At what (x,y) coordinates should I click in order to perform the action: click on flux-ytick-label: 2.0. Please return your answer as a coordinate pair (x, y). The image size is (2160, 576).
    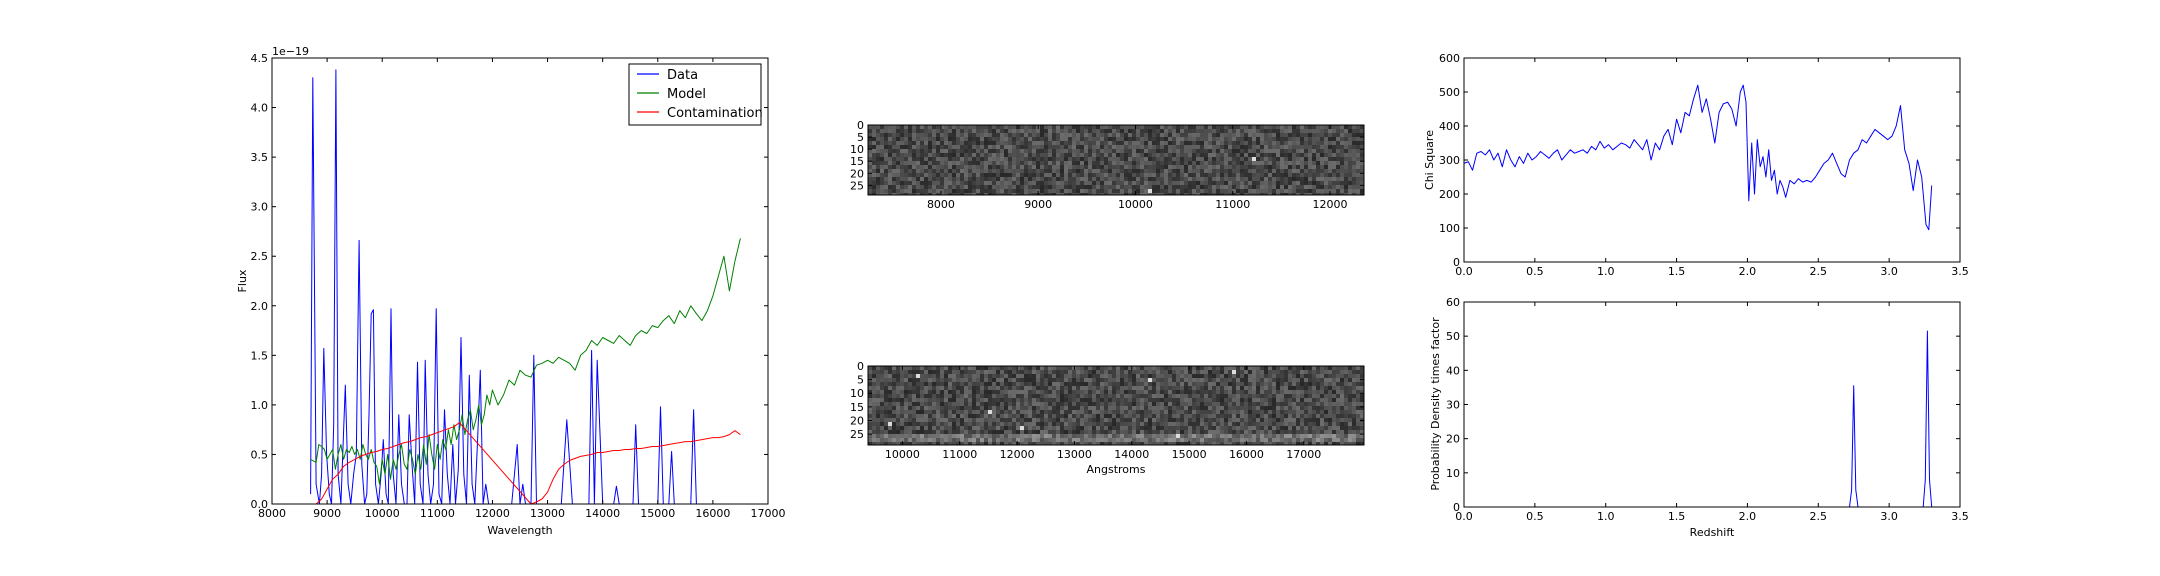
    Looking at the image, I should click on (260, 306).